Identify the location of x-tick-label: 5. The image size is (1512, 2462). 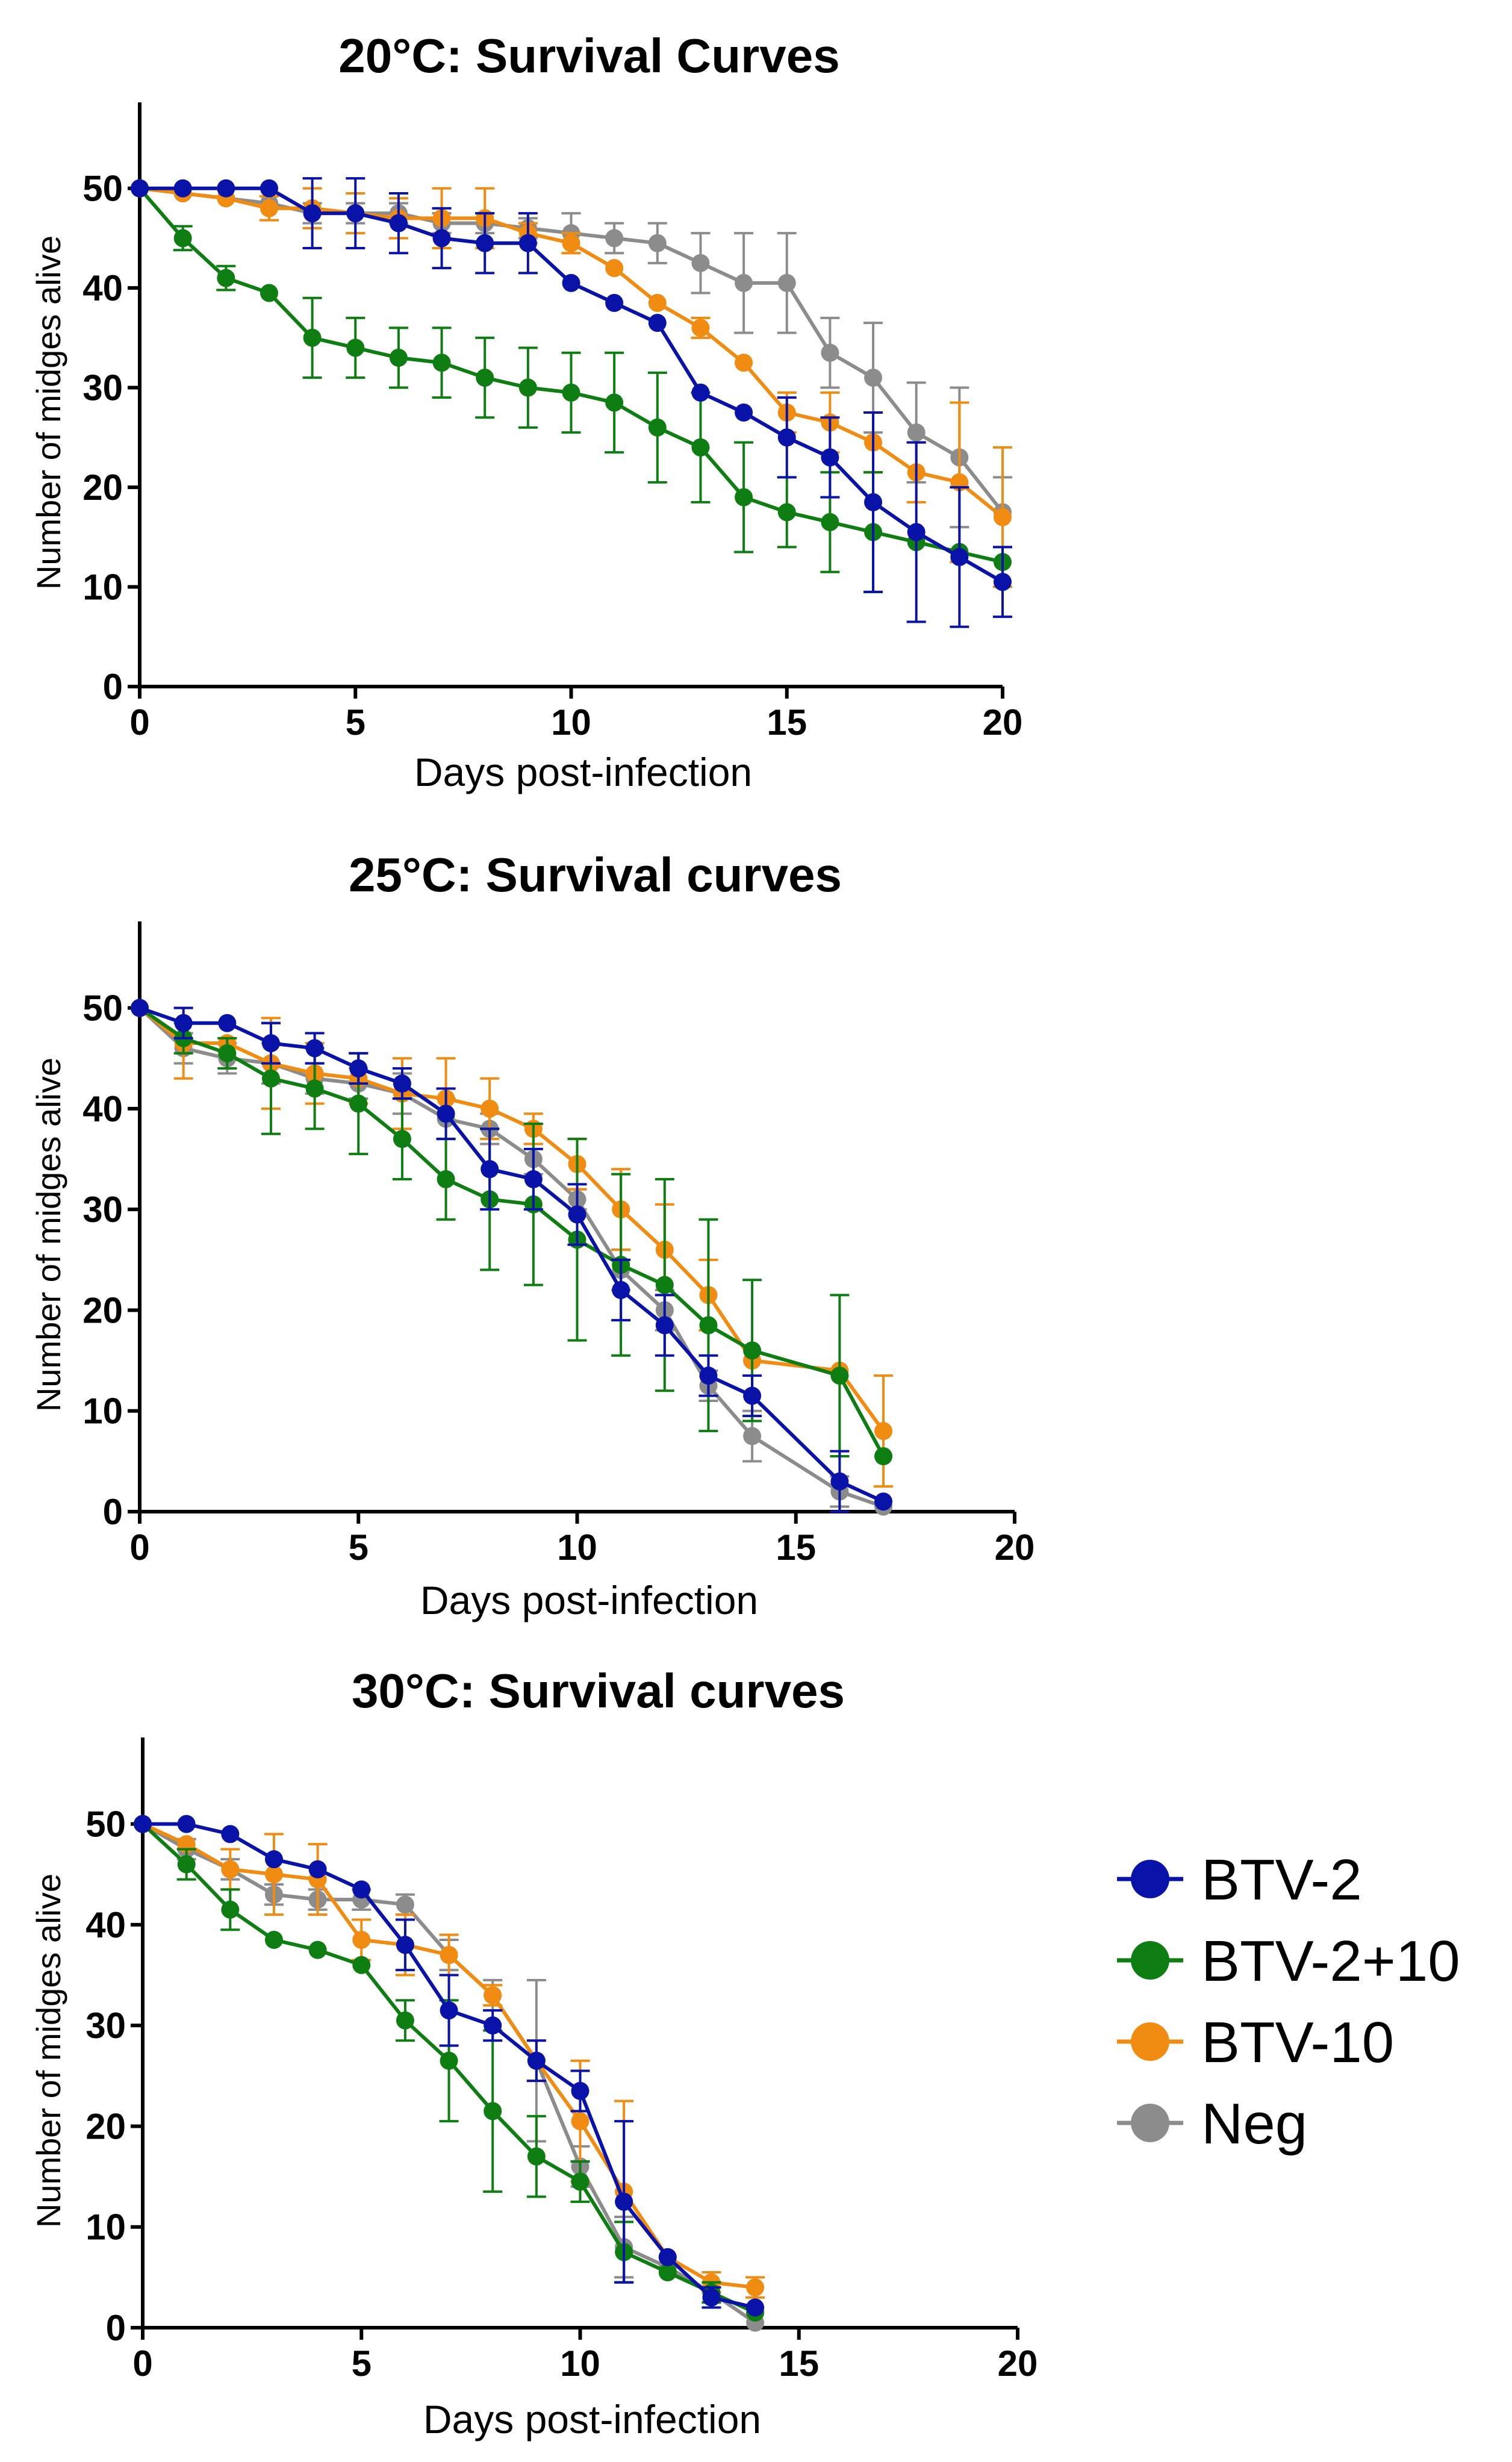
(359, 1547).